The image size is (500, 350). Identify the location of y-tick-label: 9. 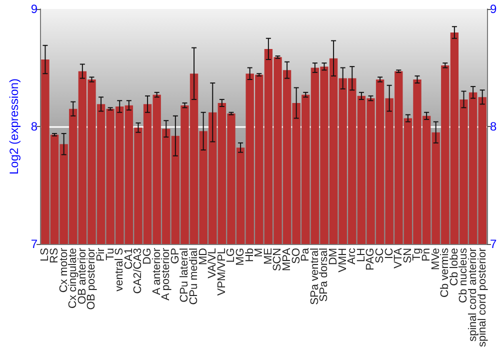
(34, 9).